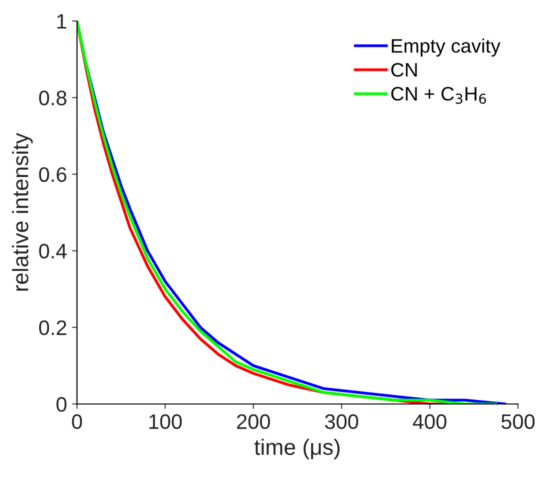 This screenshot has height=478, width=537. What do you see at coordinates (52, 328) in the screenshot?
I see `y-tick-label: 0.2` at bounding box center [52, 328].